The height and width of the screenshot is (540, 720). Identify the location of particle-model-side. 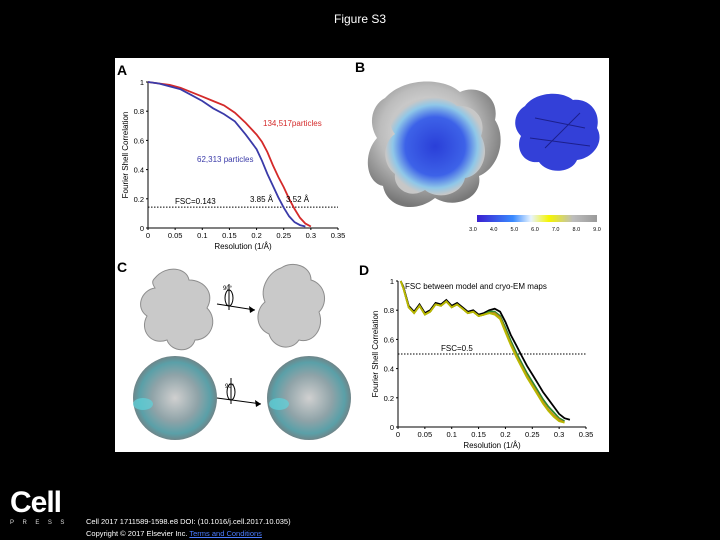
(309, 398).